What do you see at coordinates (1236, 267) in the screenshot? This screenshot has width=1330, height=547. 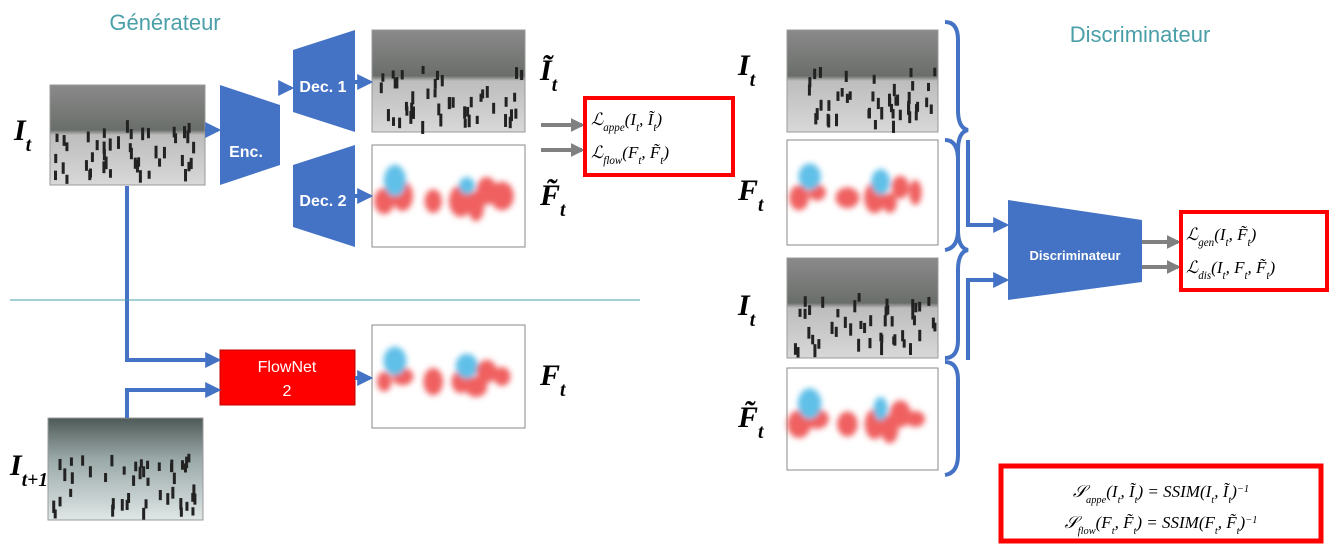 I see `formula-part: , F` at bounding box center [1236, 267].